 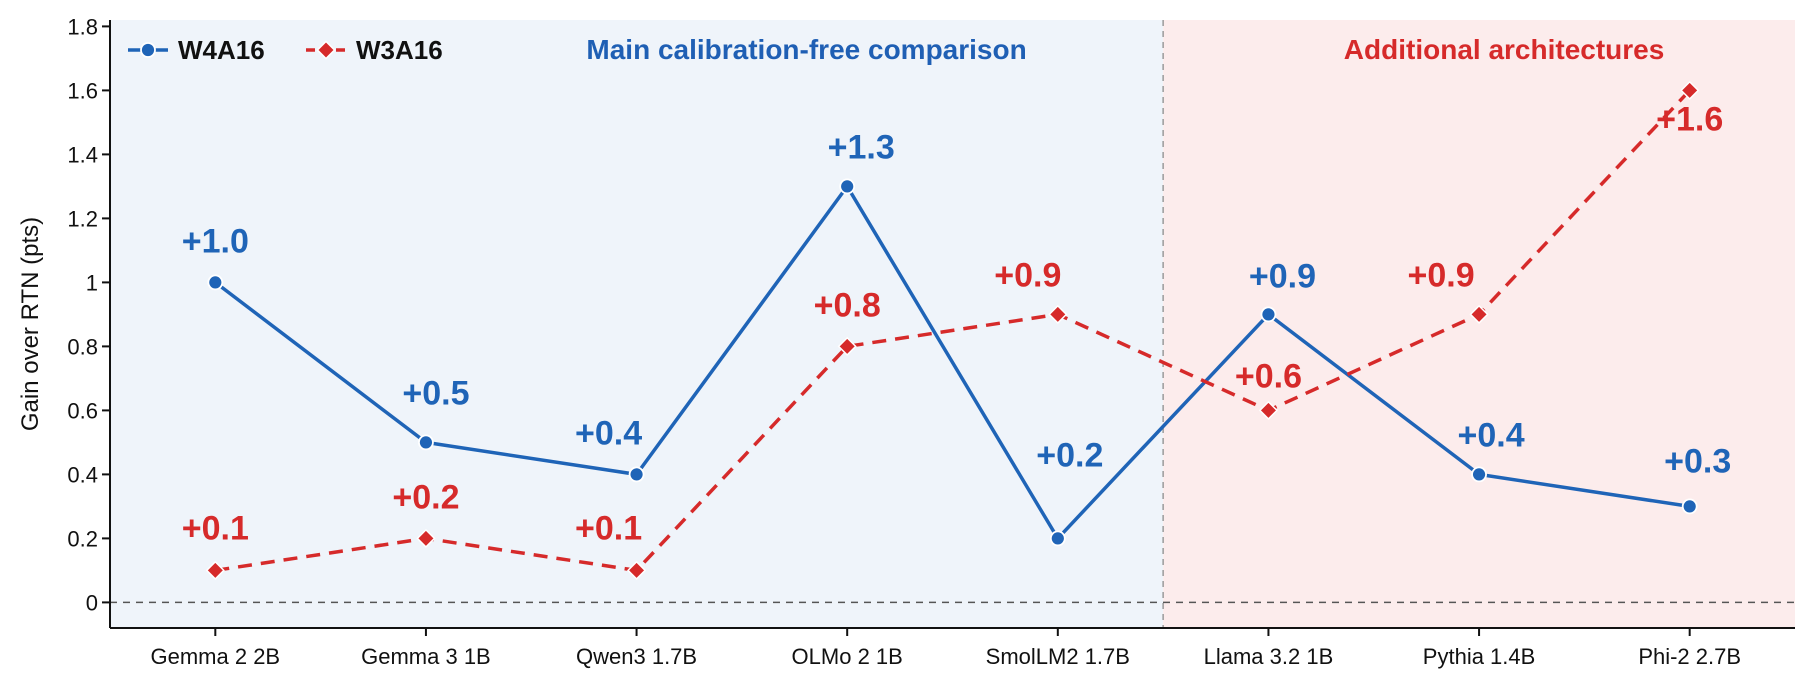 I want to click on data-label: +1.6, so click(x=1689, y=119).